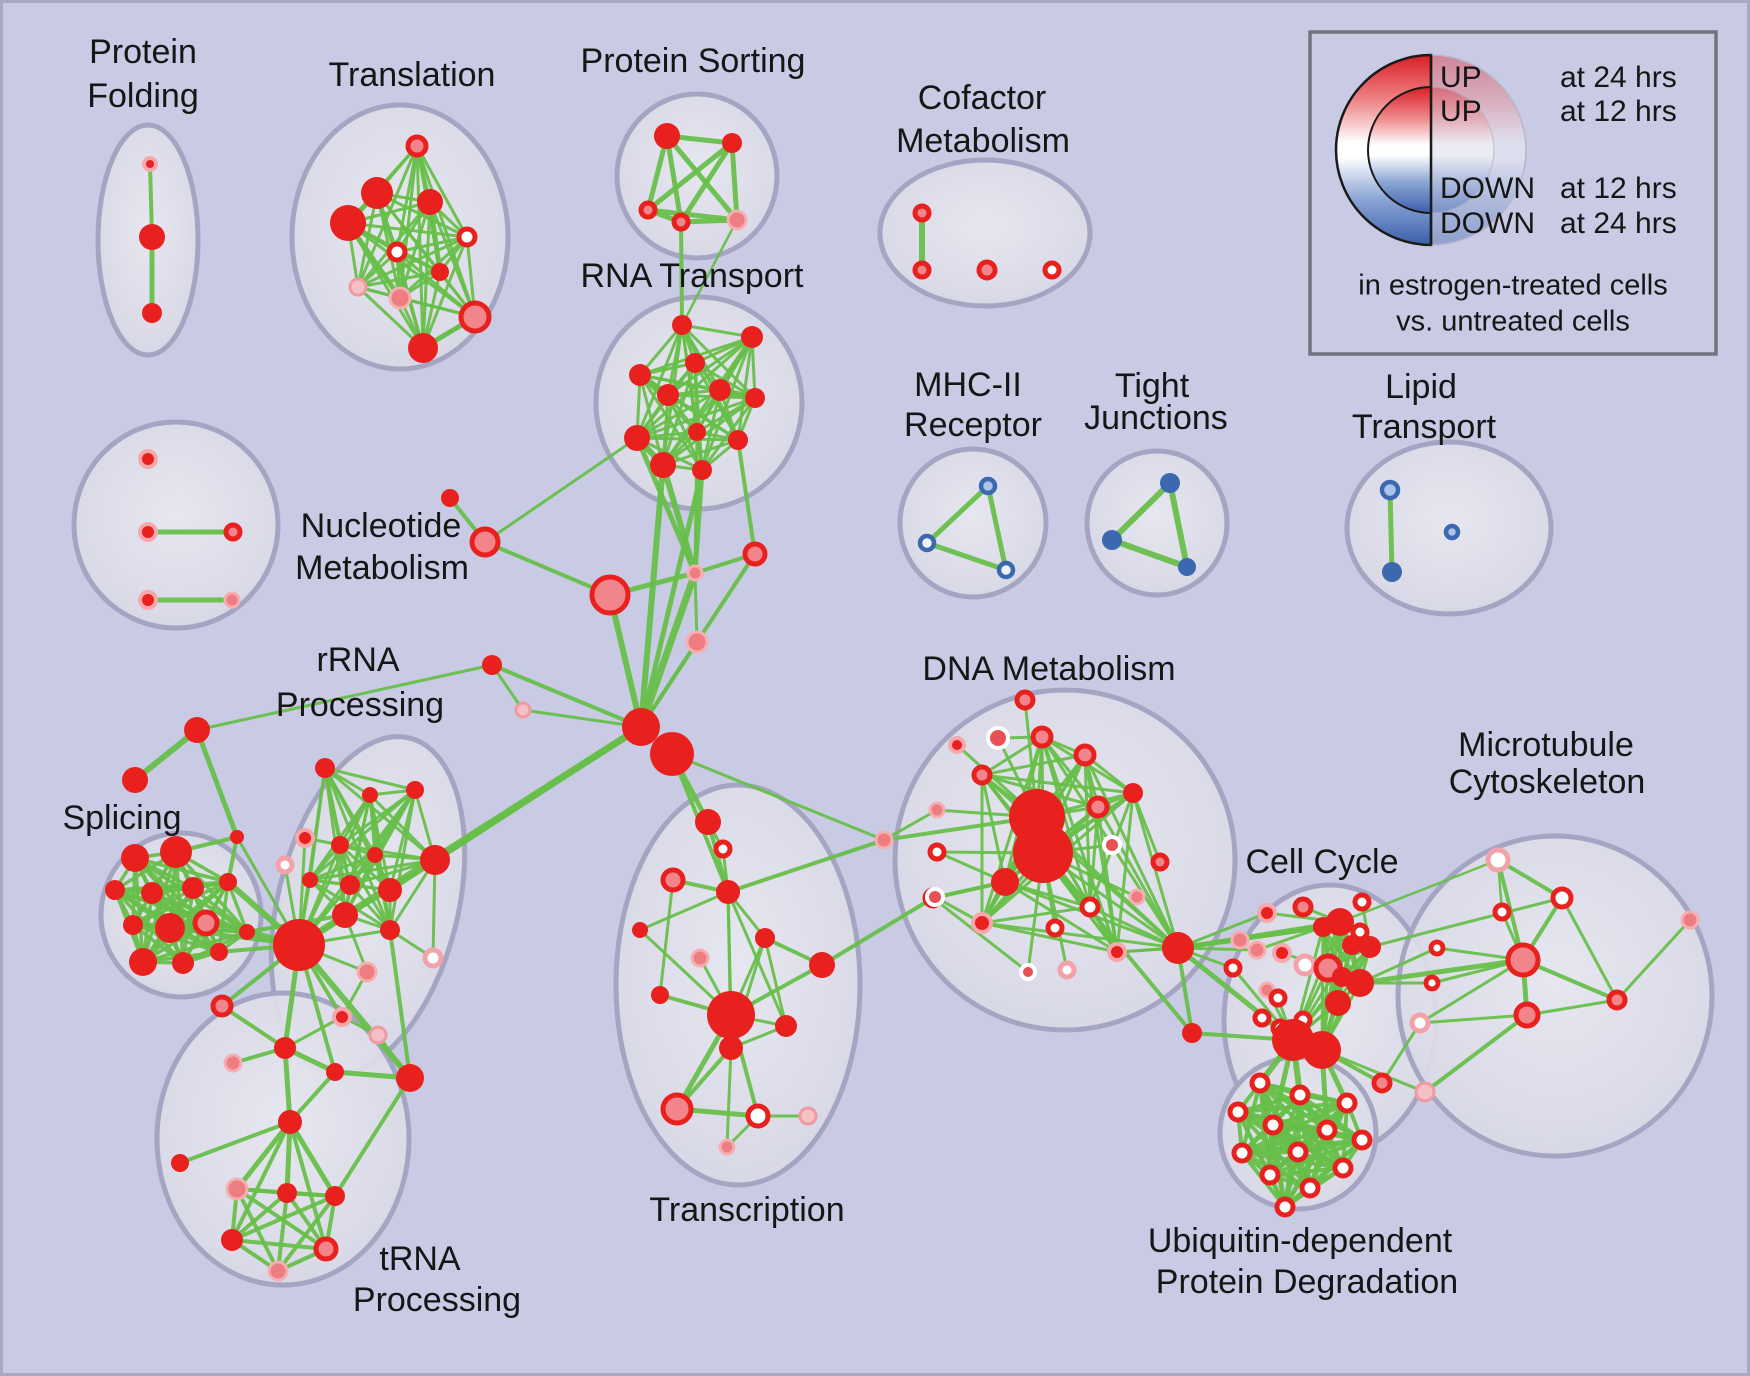  What do you see at coordinates (822, 965) in the screenshot?
I see `node-tx7` at bounding box center [822, 965].